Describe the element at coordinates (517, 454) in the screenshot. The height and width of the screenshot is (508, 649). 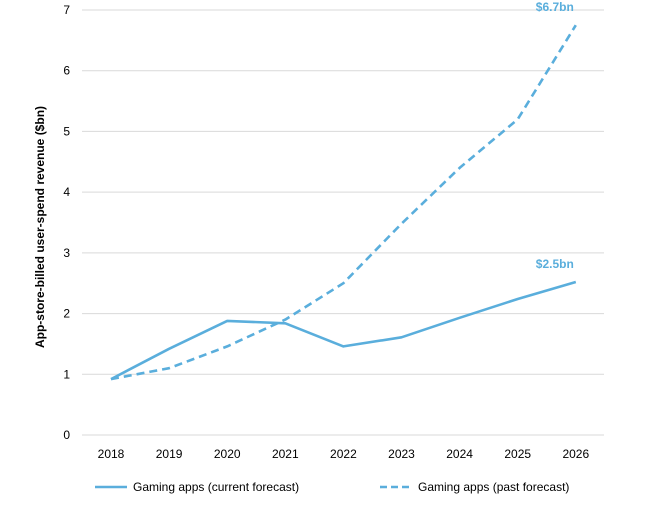
I see `x-tick-label: 2025` at that location.